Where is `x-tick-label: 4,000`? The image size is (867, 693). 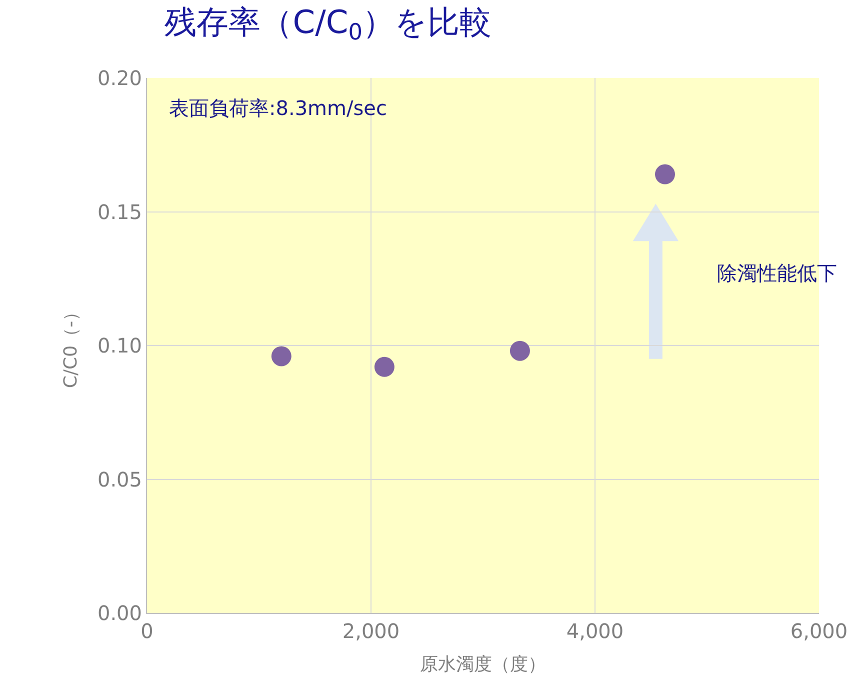
x-tick-label: 4,000 is located at coordinates (595, 631).